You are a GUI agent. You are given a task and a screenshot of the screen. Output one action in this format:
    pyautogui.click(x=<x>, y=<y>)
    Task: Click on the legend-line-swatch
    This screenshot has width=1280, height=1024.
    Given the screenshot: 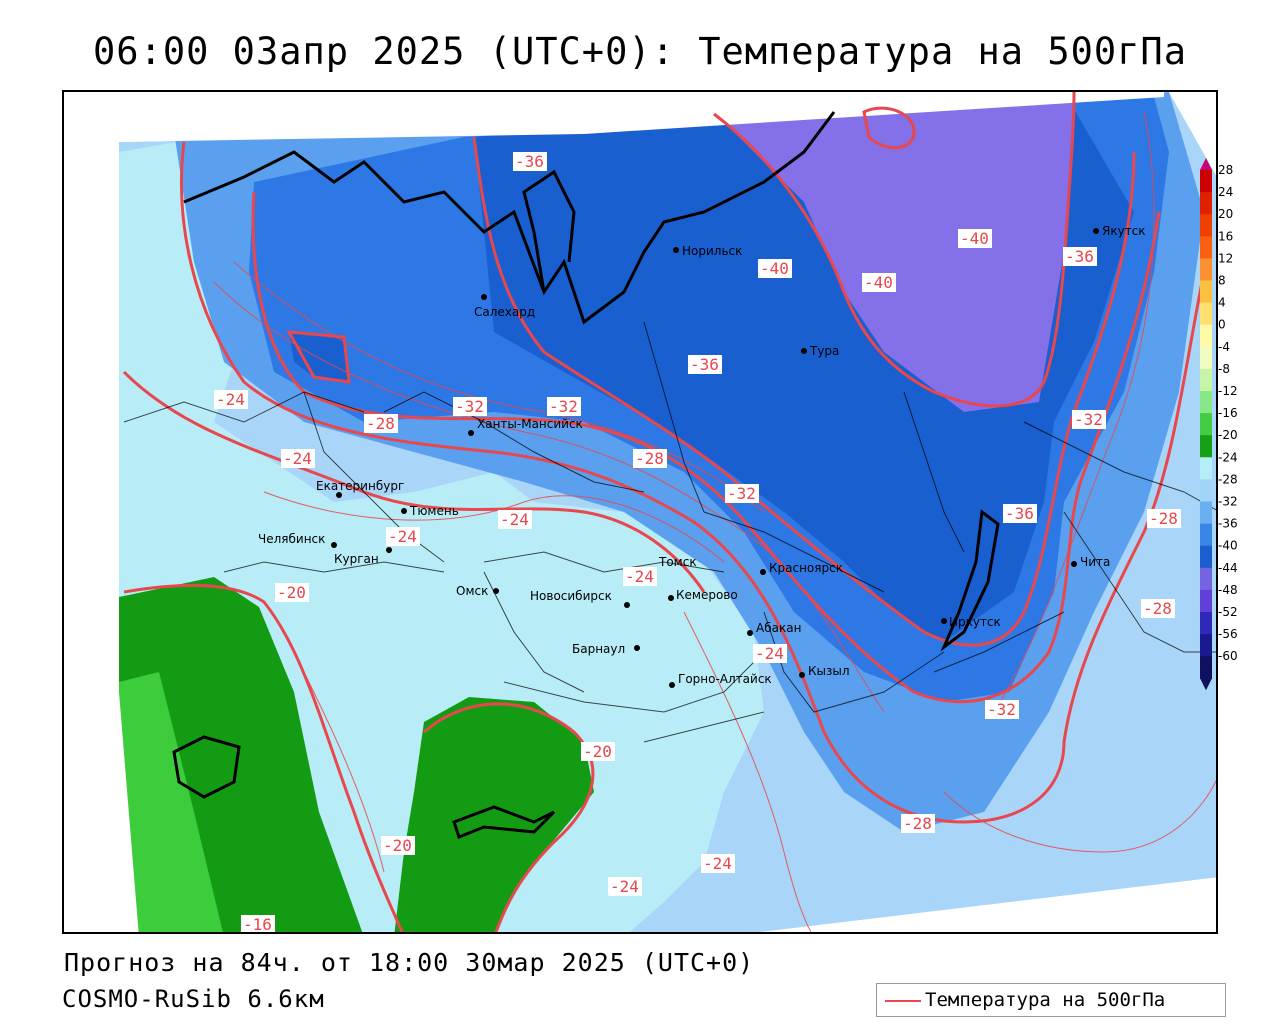 What is the action you would take?
    pyautogui.click(x=903, y=1001)
    